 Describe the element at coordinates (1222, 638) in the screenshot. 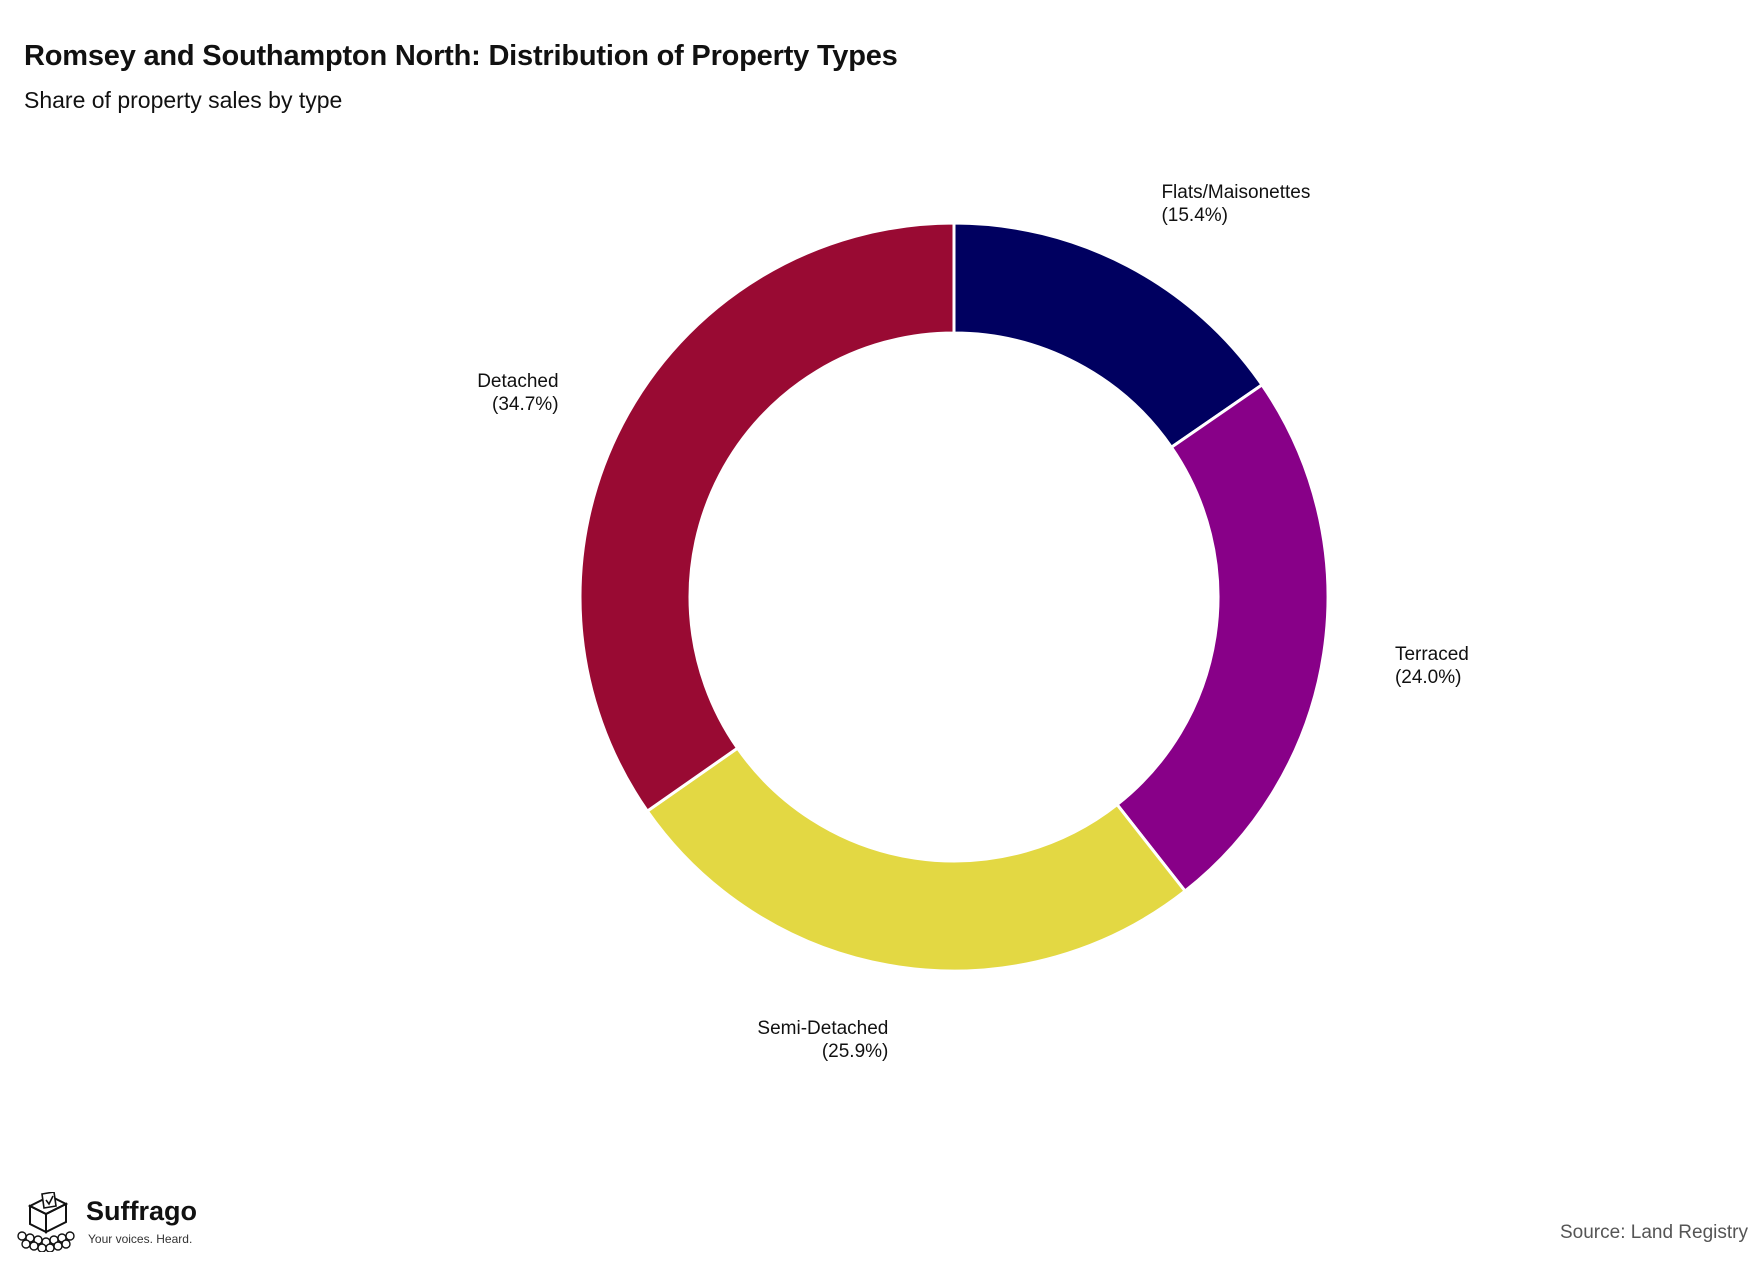

I see `slice-terraced` at that location.